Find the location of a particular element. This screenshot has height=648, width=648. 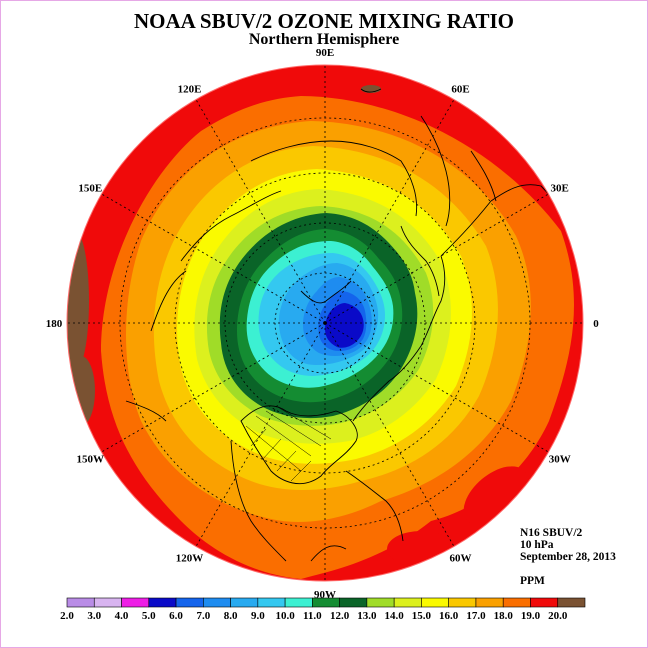

colorbar-tick-label: 13.0 is located at coordinates (367, 616).